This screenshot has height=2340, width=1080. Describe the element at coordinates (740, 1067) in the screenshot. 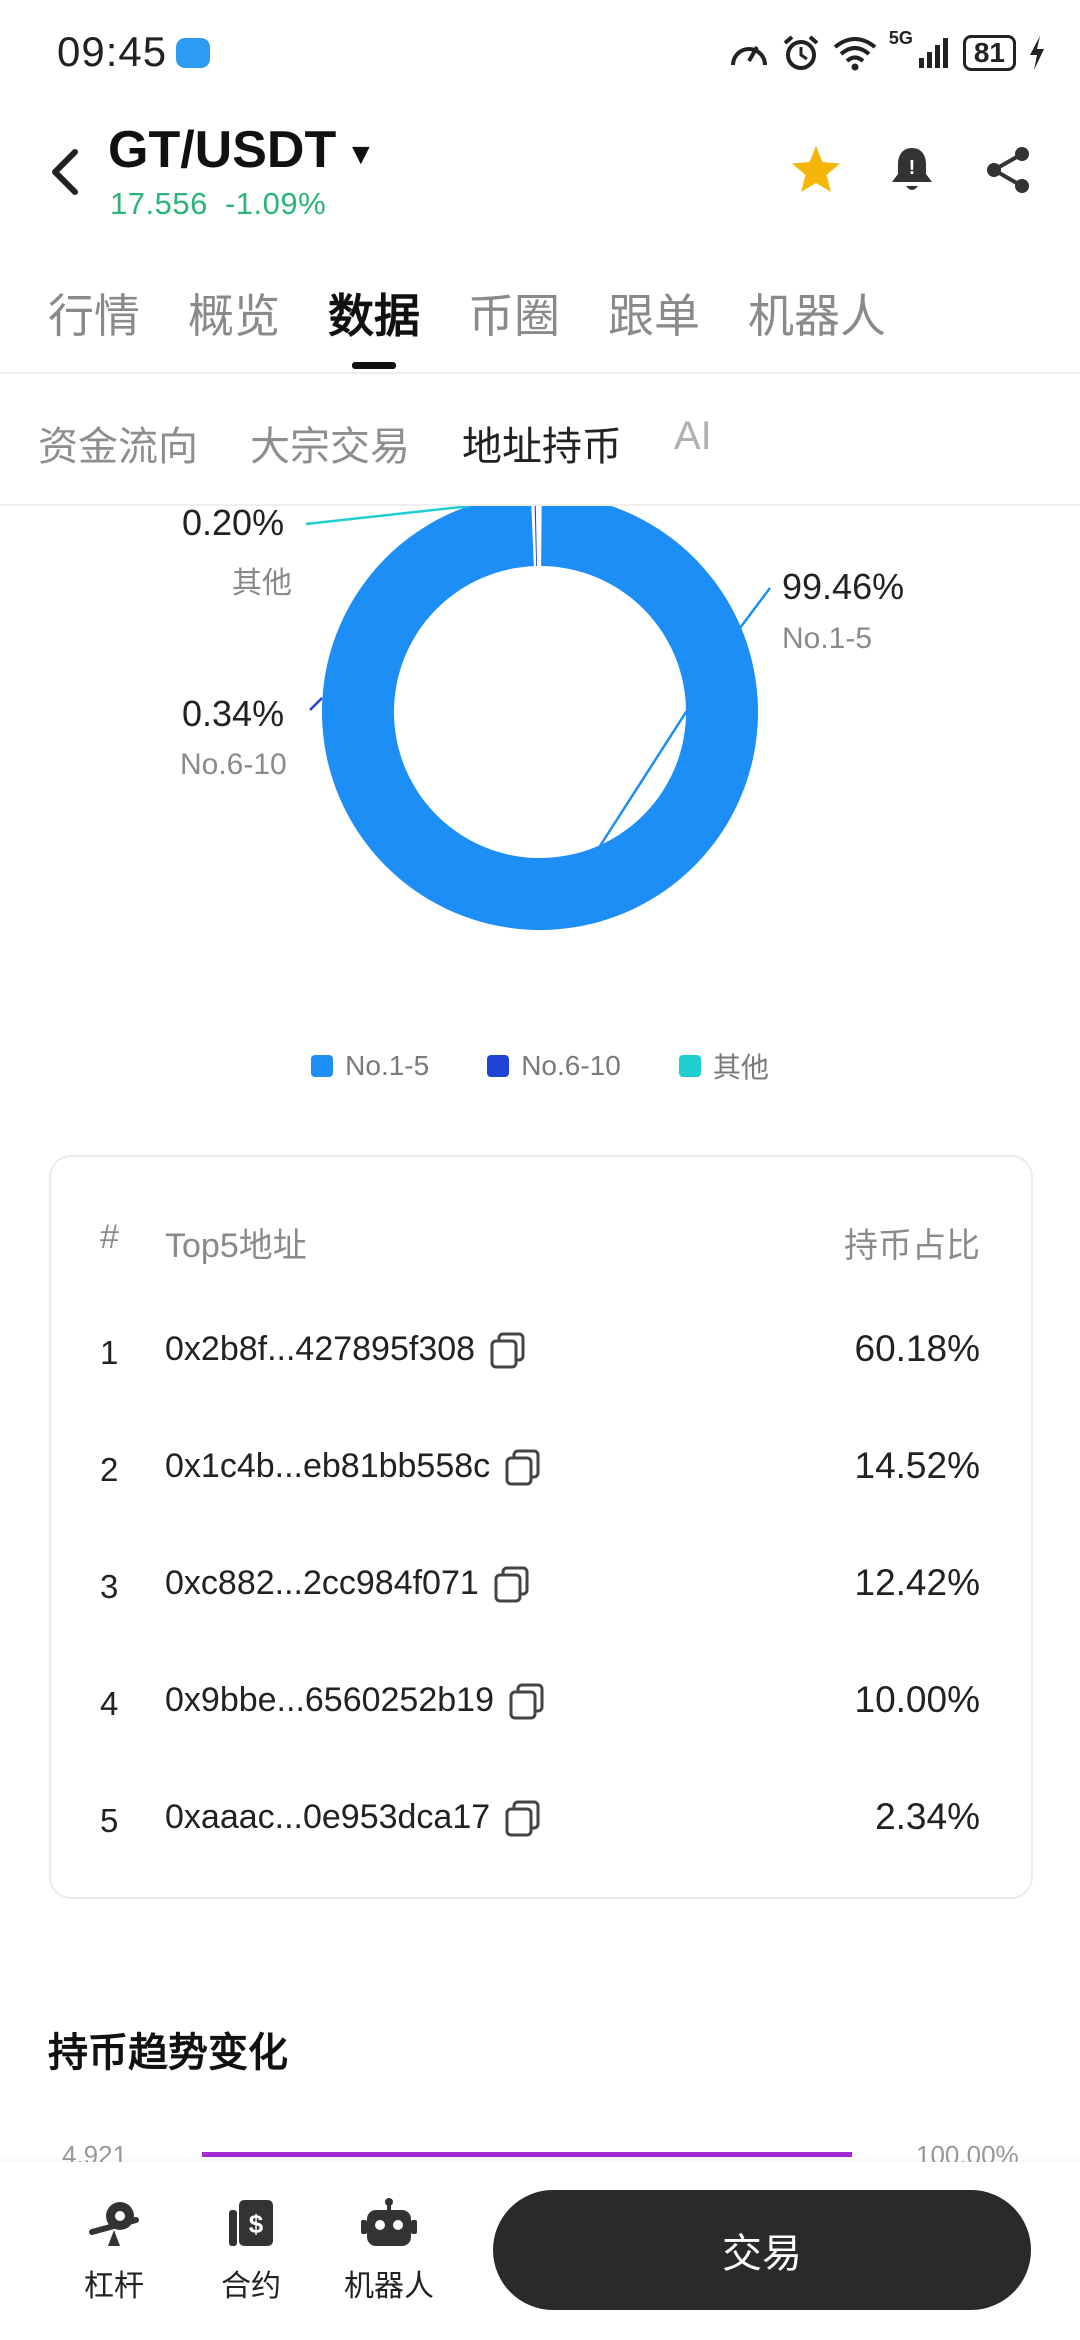

I see `legend-label: 其他` at that location.